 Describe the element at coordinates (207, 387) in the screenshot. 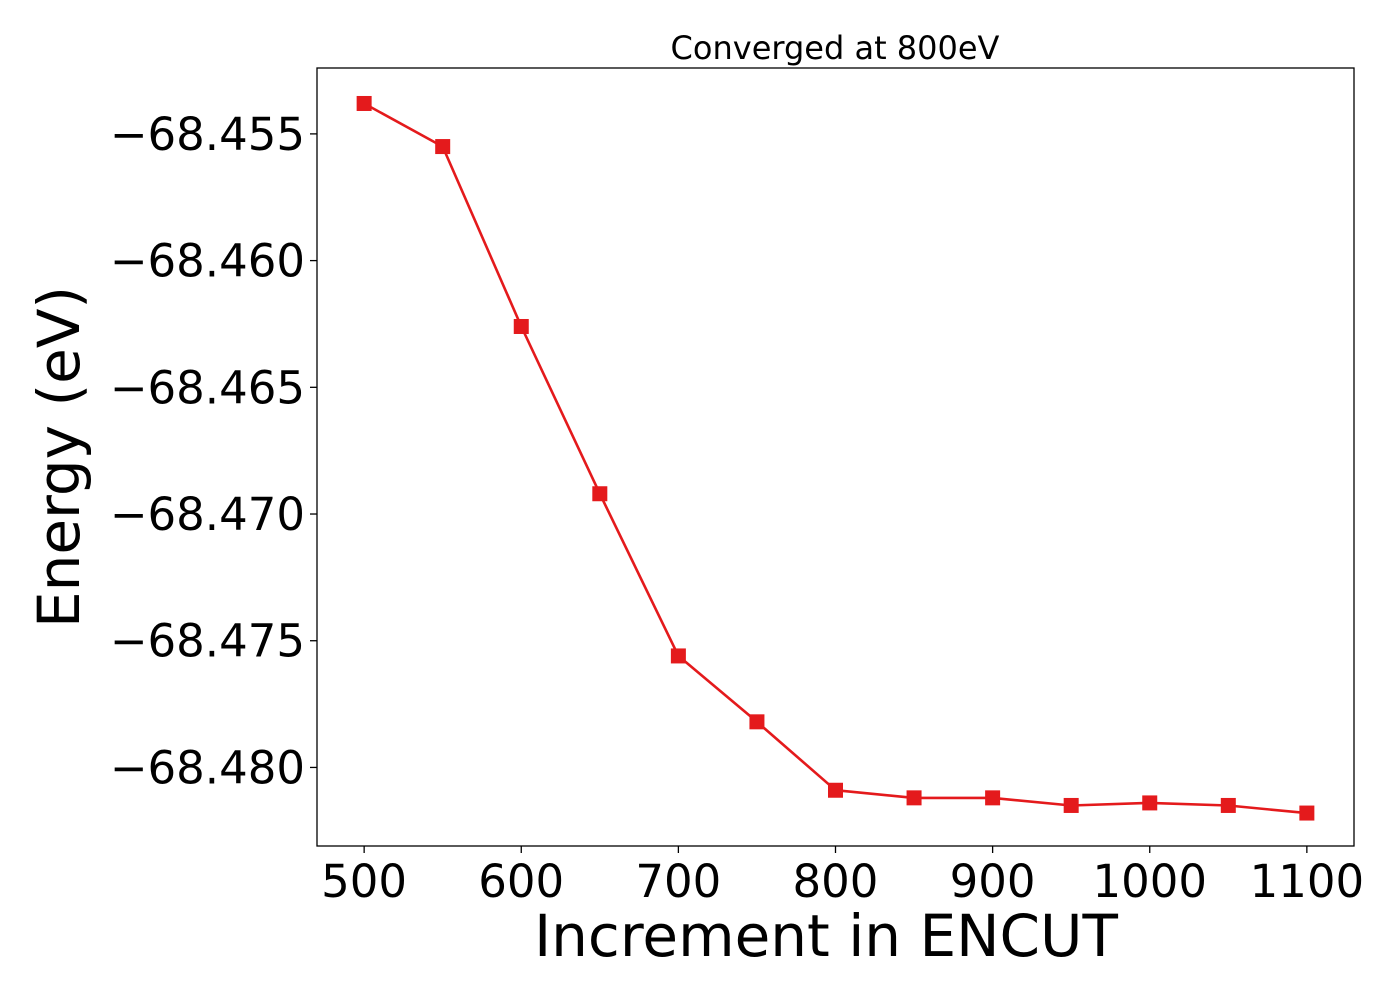

I see `y-tick-label: −68.465` at that location.